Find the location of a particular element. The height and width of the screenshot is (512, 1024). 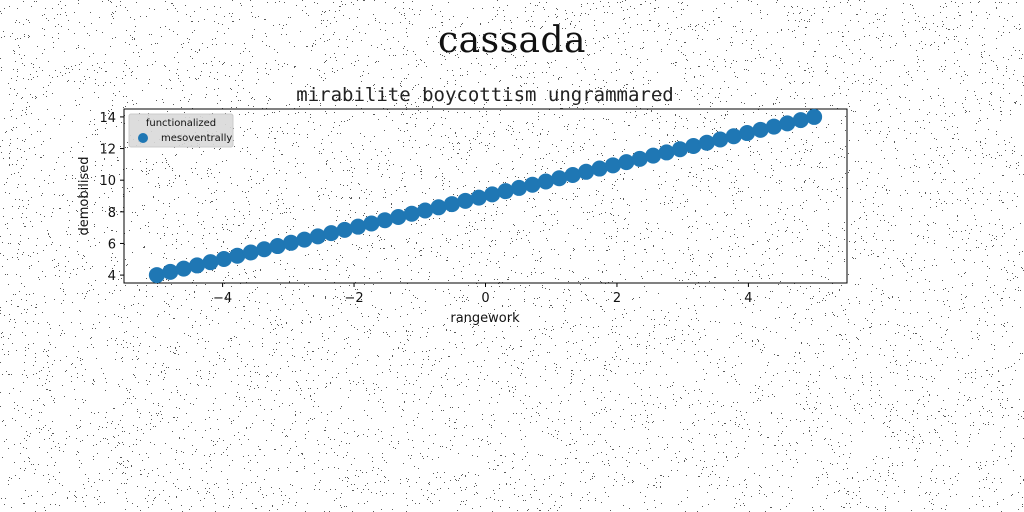

x-axis-label: rangework is located at coordinates (485, 318).